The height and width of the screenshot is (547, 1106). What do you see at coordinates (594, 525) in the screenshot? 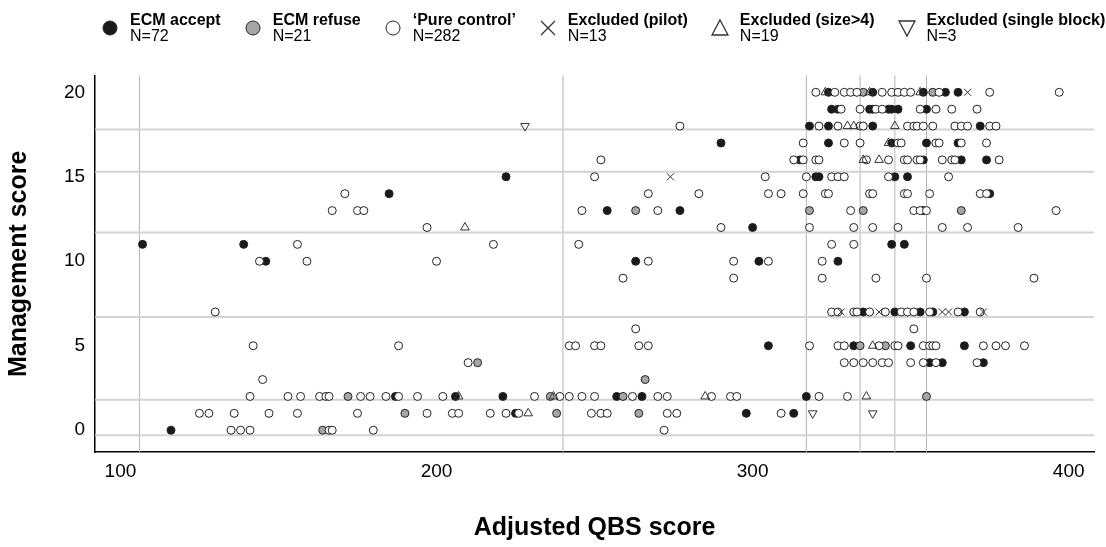
I see `x-axis-title: Adjusted QBS score` at bounding box center [594, 525].